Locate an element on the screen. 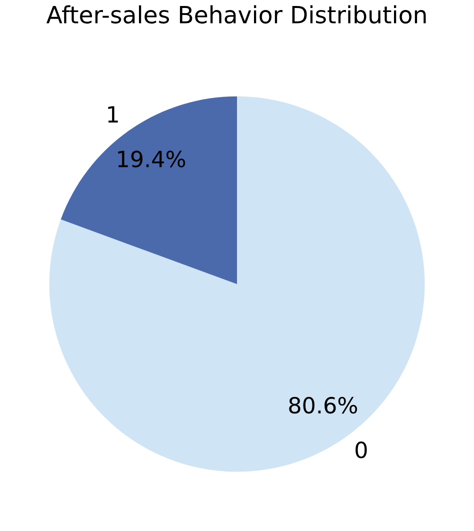 The height and width of the screenshot is (531, 474). slice-label: 1 is located at coordinates (113, 114).